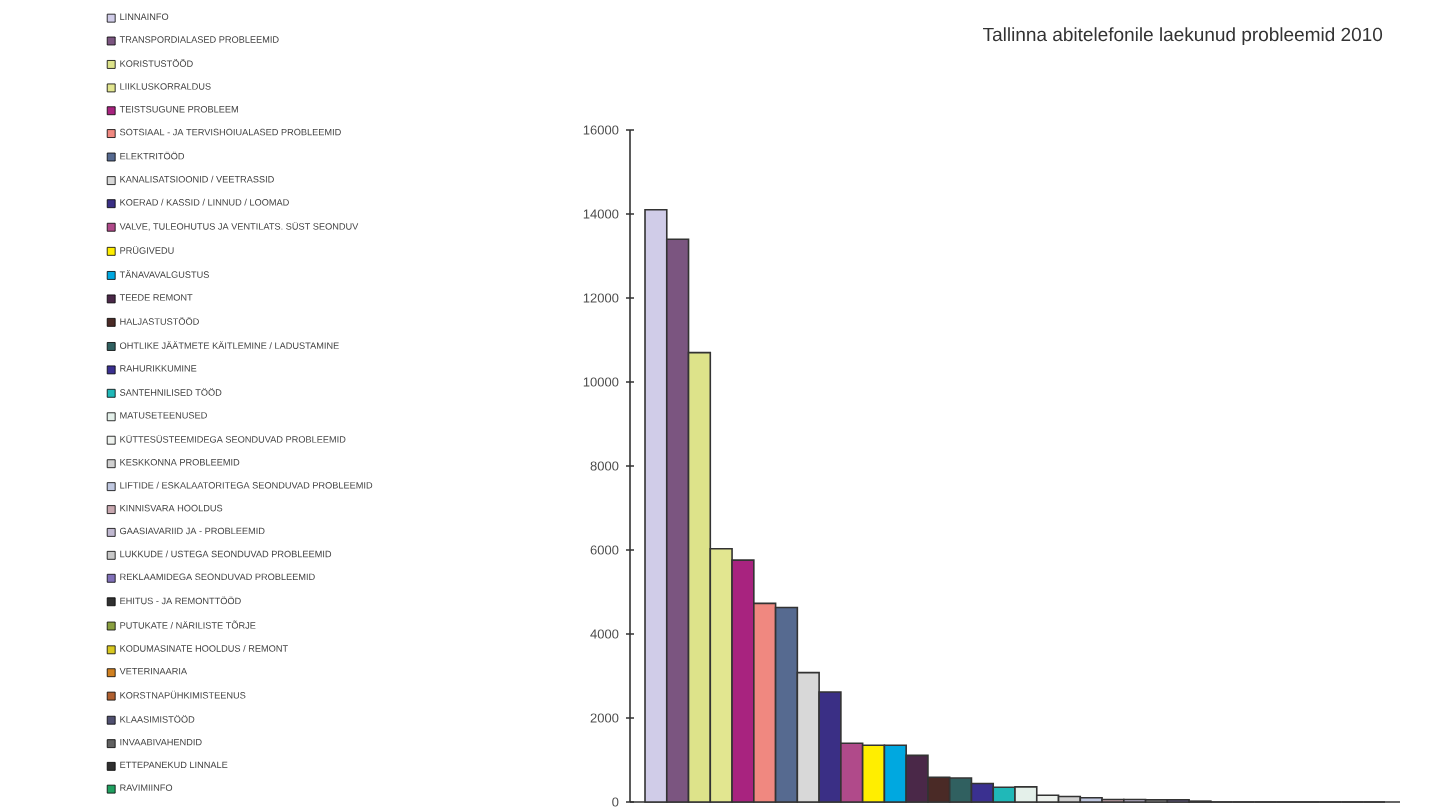  What do you see at coordinates (1183, 36) in the screenshot?
I see `chart-title: Tallinna abitelefonile laekunud probleemid 2010` at bounding box center [1183, 36].